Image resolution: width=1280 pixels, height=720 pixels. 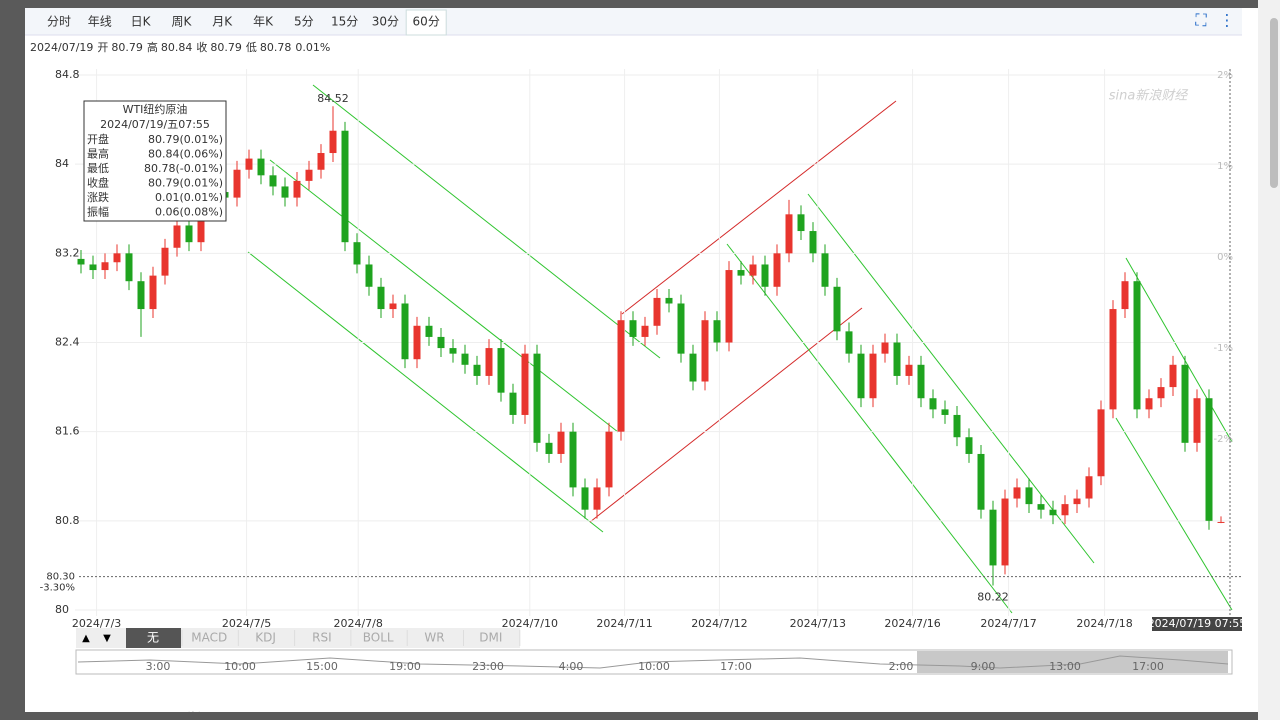 I want to click on tooltip-value: 0.01(0.01%), so click(x=189, y=197).